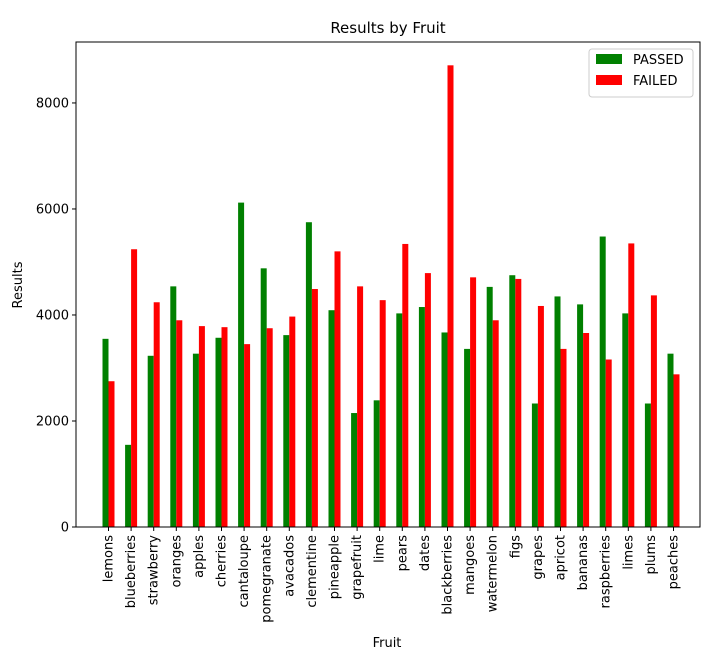 The width and height of the screenshot is (725, 664). Describe the element at coordinates (195, 440) in the screenshot. I see `bar-passed-apples` at that location.